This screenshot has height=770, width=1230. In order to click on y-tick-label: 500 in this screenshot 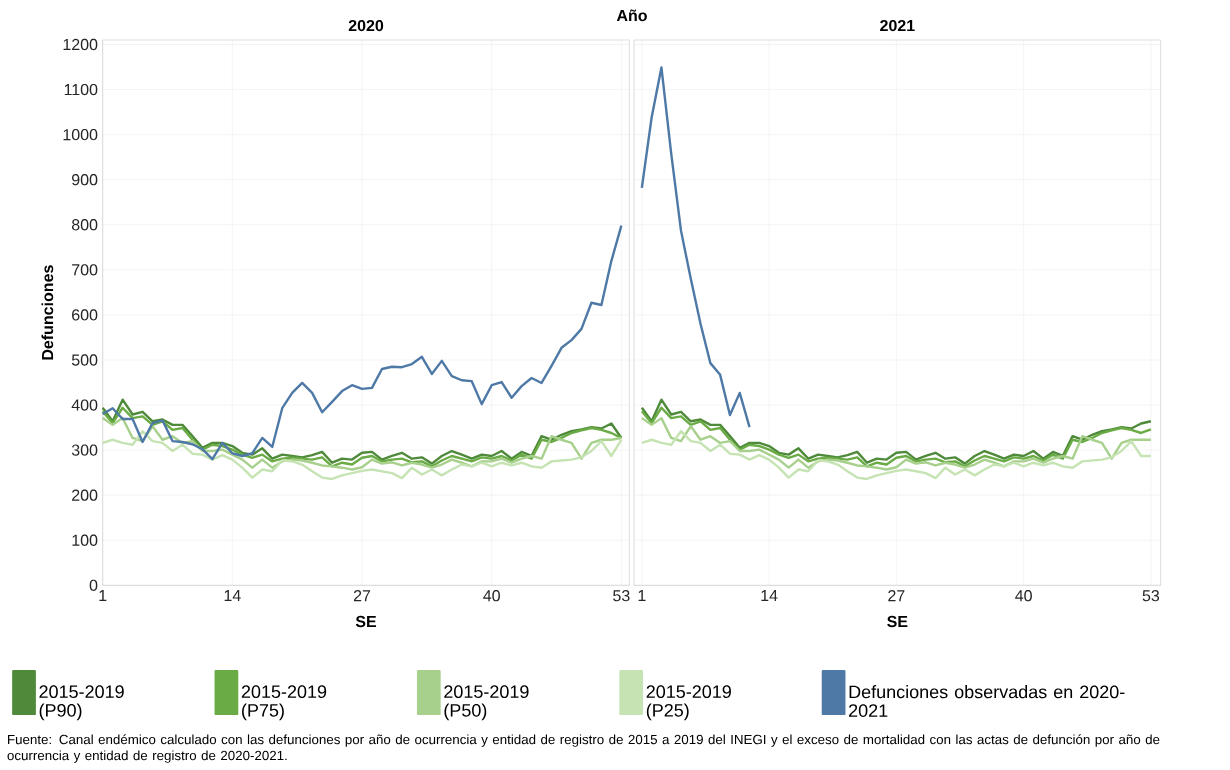, I will do `click(84, 360)`.